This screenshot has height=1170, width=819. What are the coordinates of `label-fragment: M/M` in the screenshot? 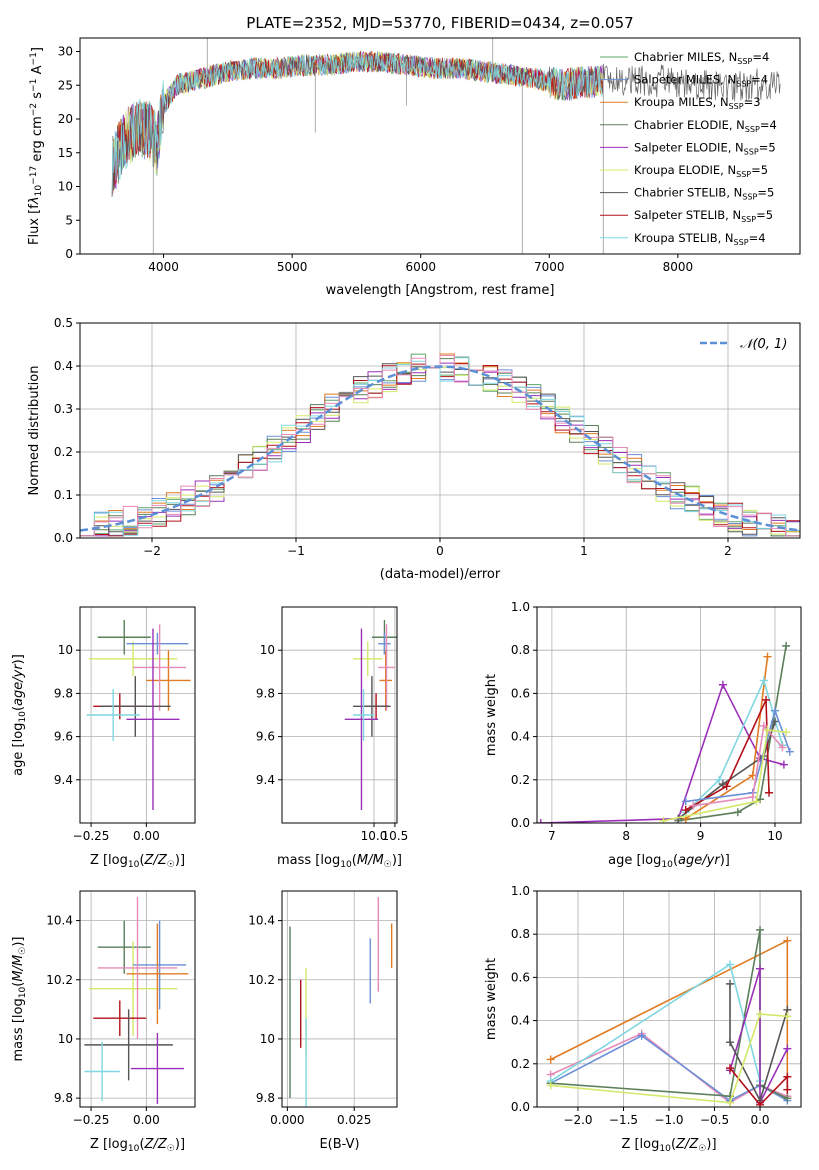 It's located at (18, 968).